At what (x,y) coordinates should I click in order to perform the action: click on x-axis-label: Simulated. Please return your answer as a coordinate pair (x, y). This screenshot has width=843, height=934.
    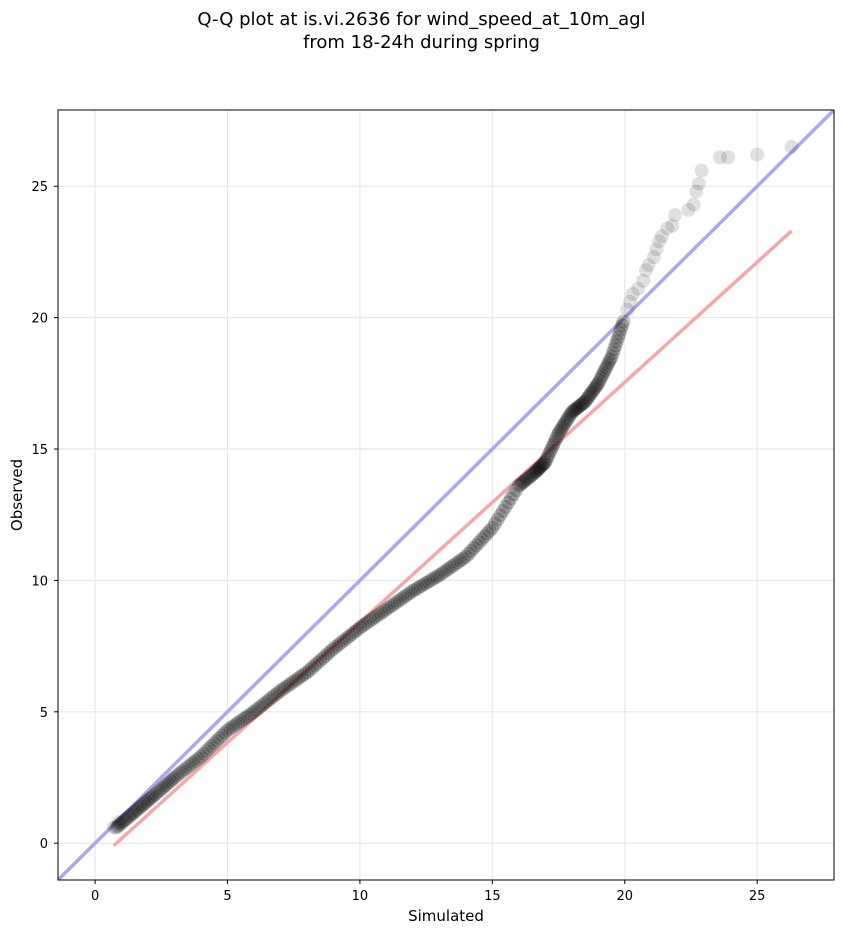
    Looking at the image, I should click on (446, 916).